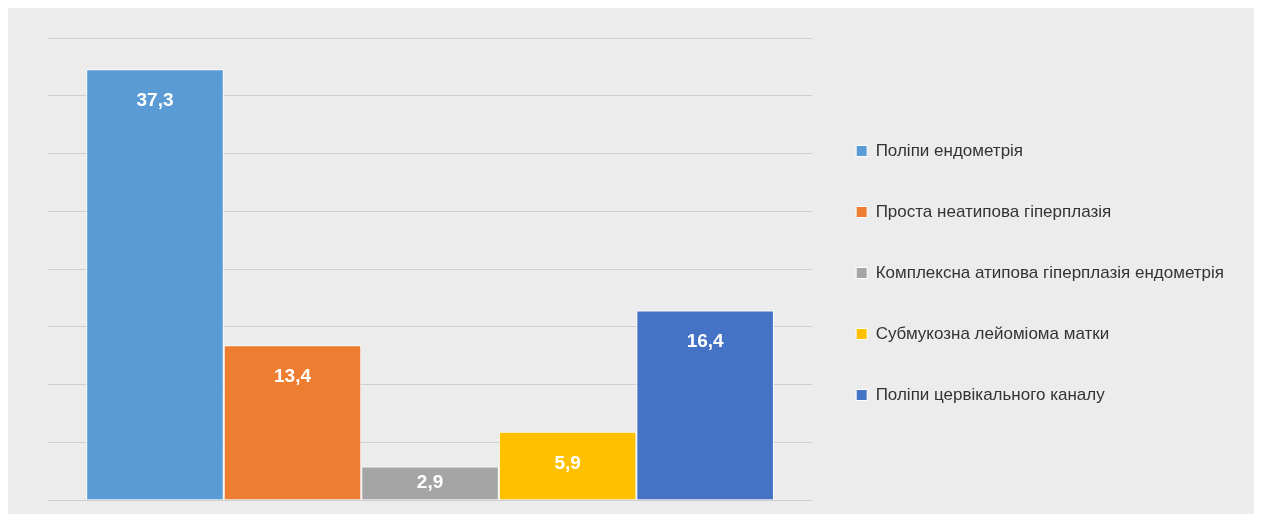  I want to click on legend-label: Комплексна атипова гіперплазія ендометрія, so click(1049, 272).